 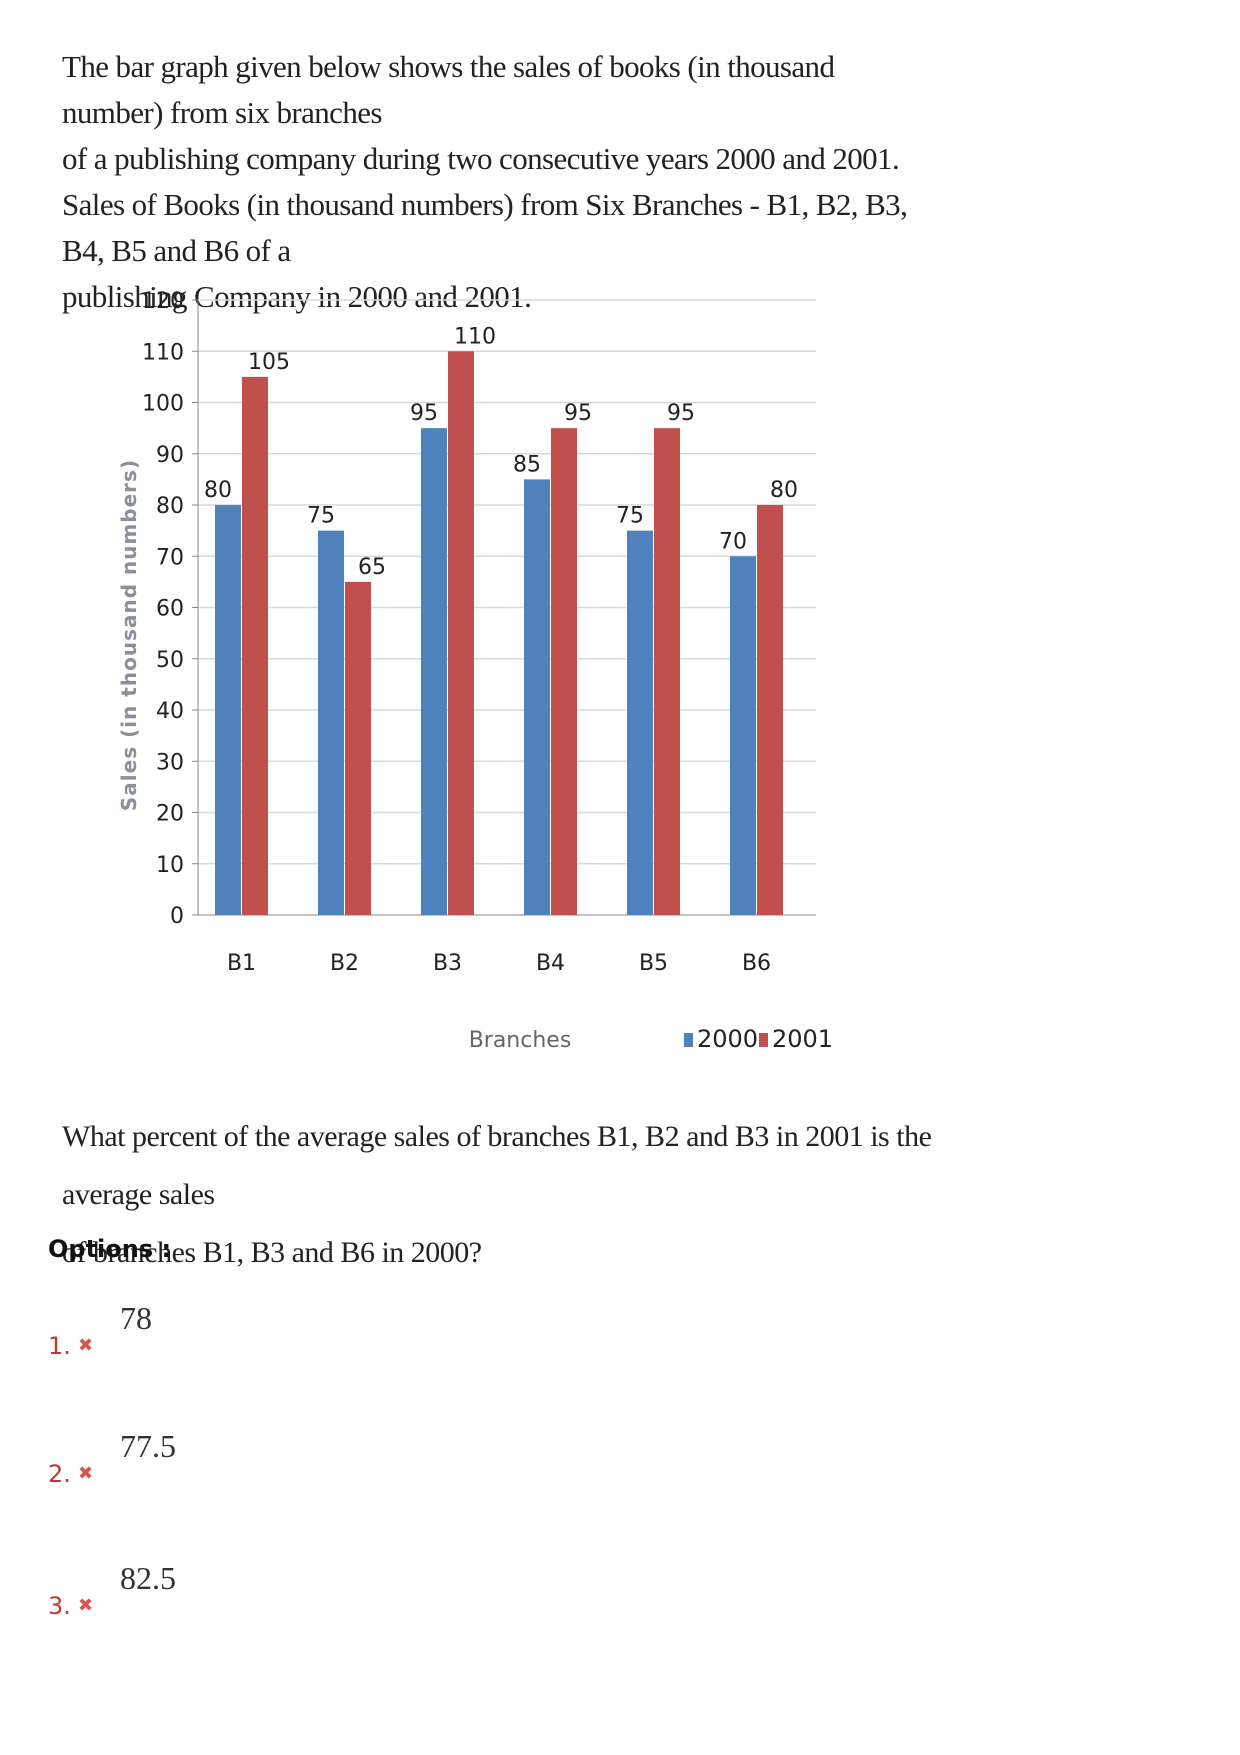 I want to click on y-tick-label: 60, so click(x=170, y=609).